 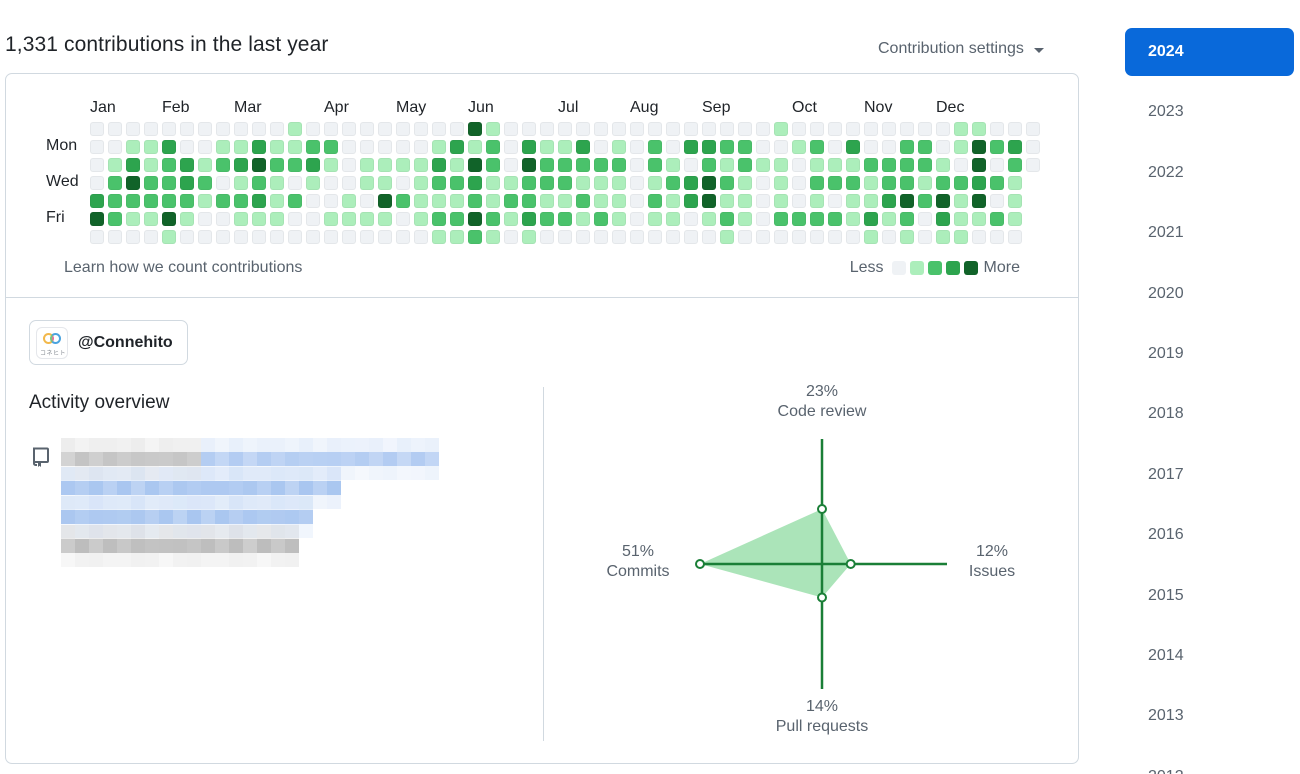 I want to click on year-link-2017: 2017, so click(x=1166, y=474).